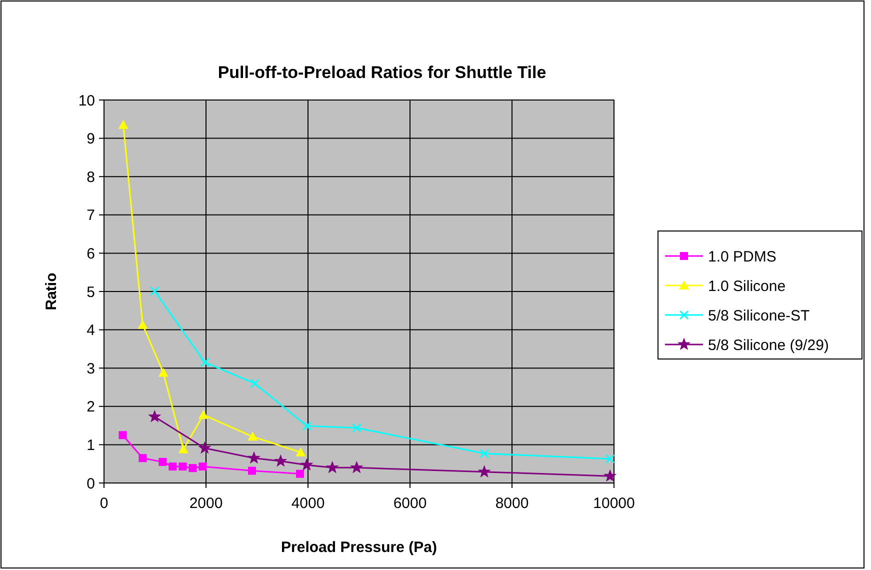 This screenshot has width=871, height=570. I want to click on y-tick-label: 6, so click(90, 253).